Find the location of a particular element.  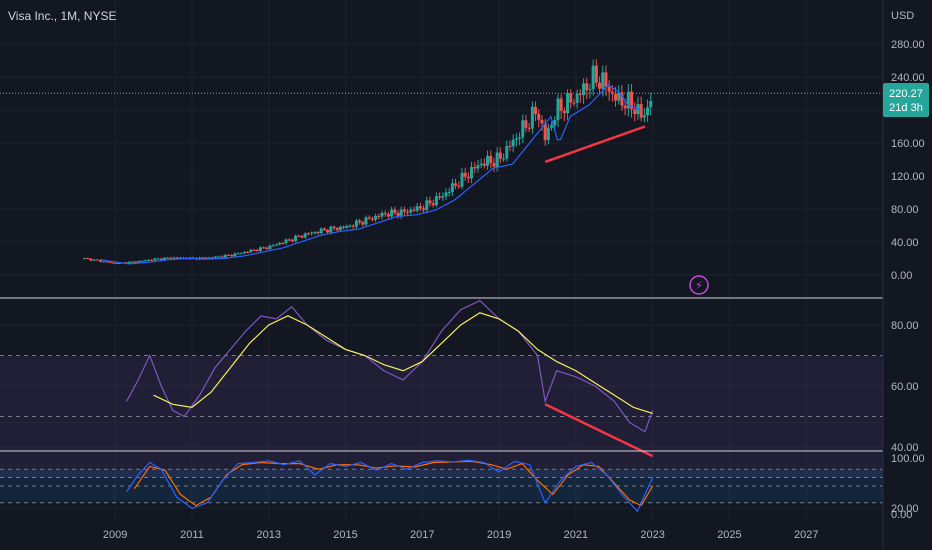

x-tick-label: 2011 is located at coordinates (192, 535).